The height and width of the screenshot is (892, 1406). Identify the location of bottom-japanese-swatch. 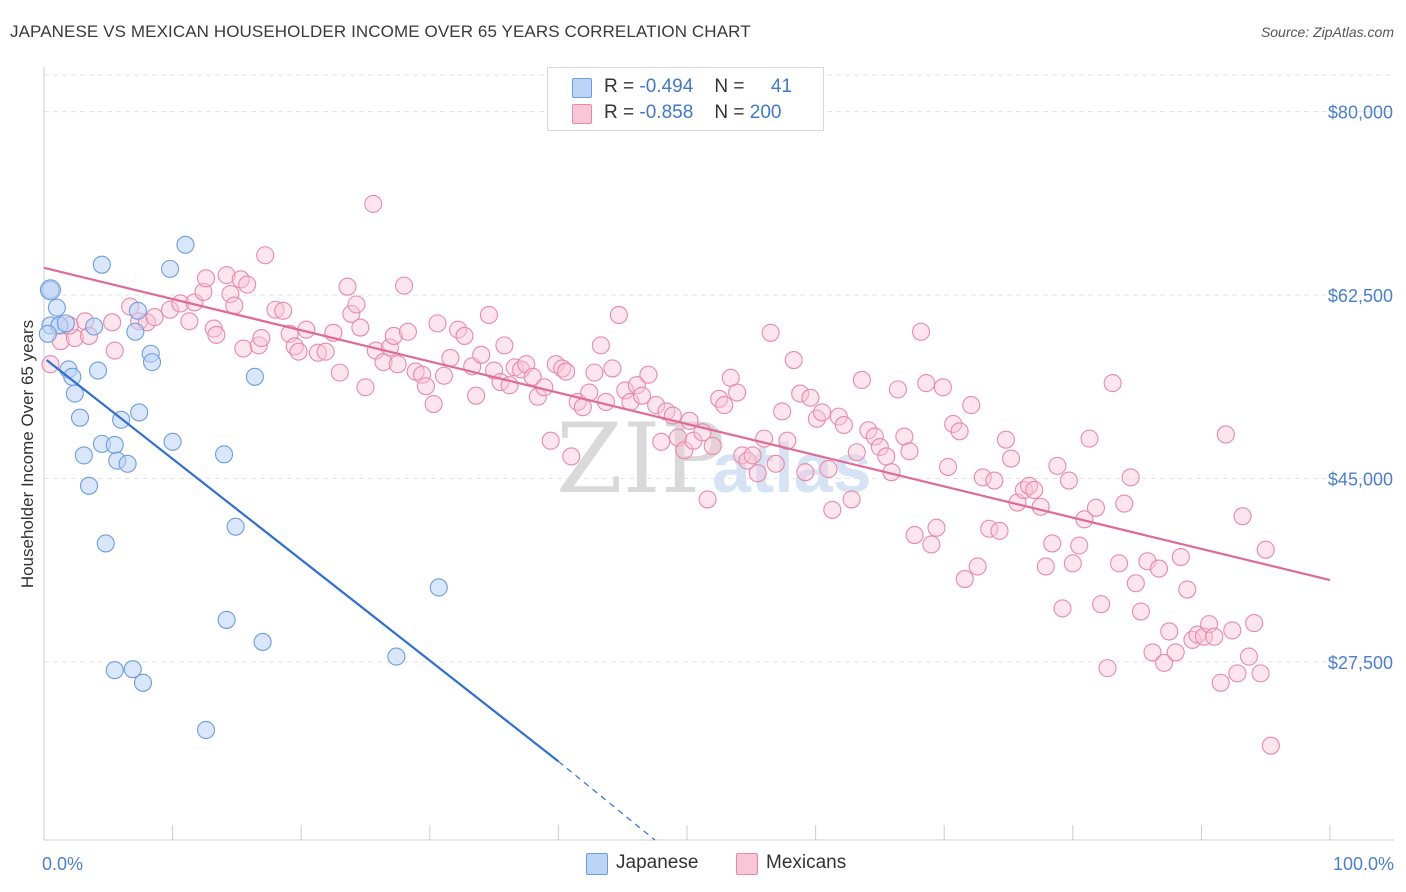
(597, 864).